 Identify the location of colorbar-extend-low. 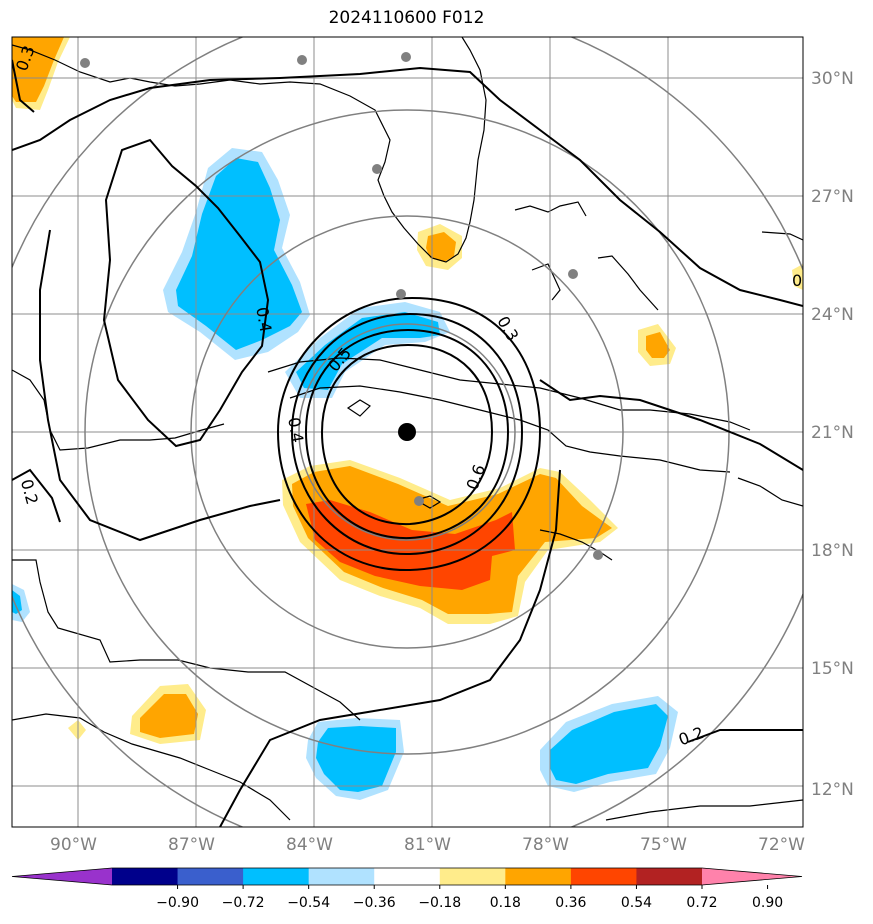
(62, 876).